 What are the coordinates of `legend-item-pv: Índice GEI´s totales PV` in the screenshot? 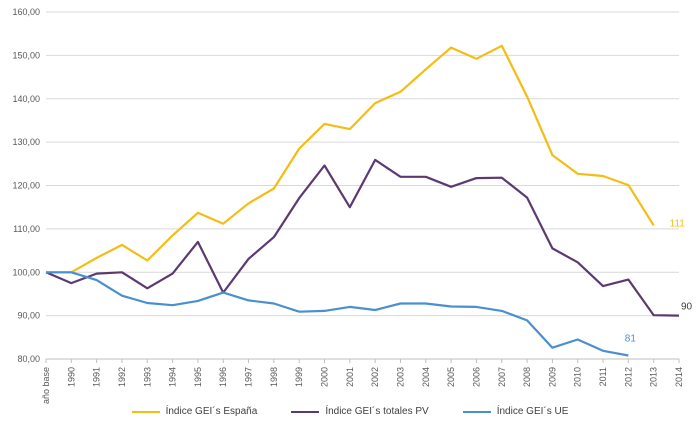 It's located at (360, 411).